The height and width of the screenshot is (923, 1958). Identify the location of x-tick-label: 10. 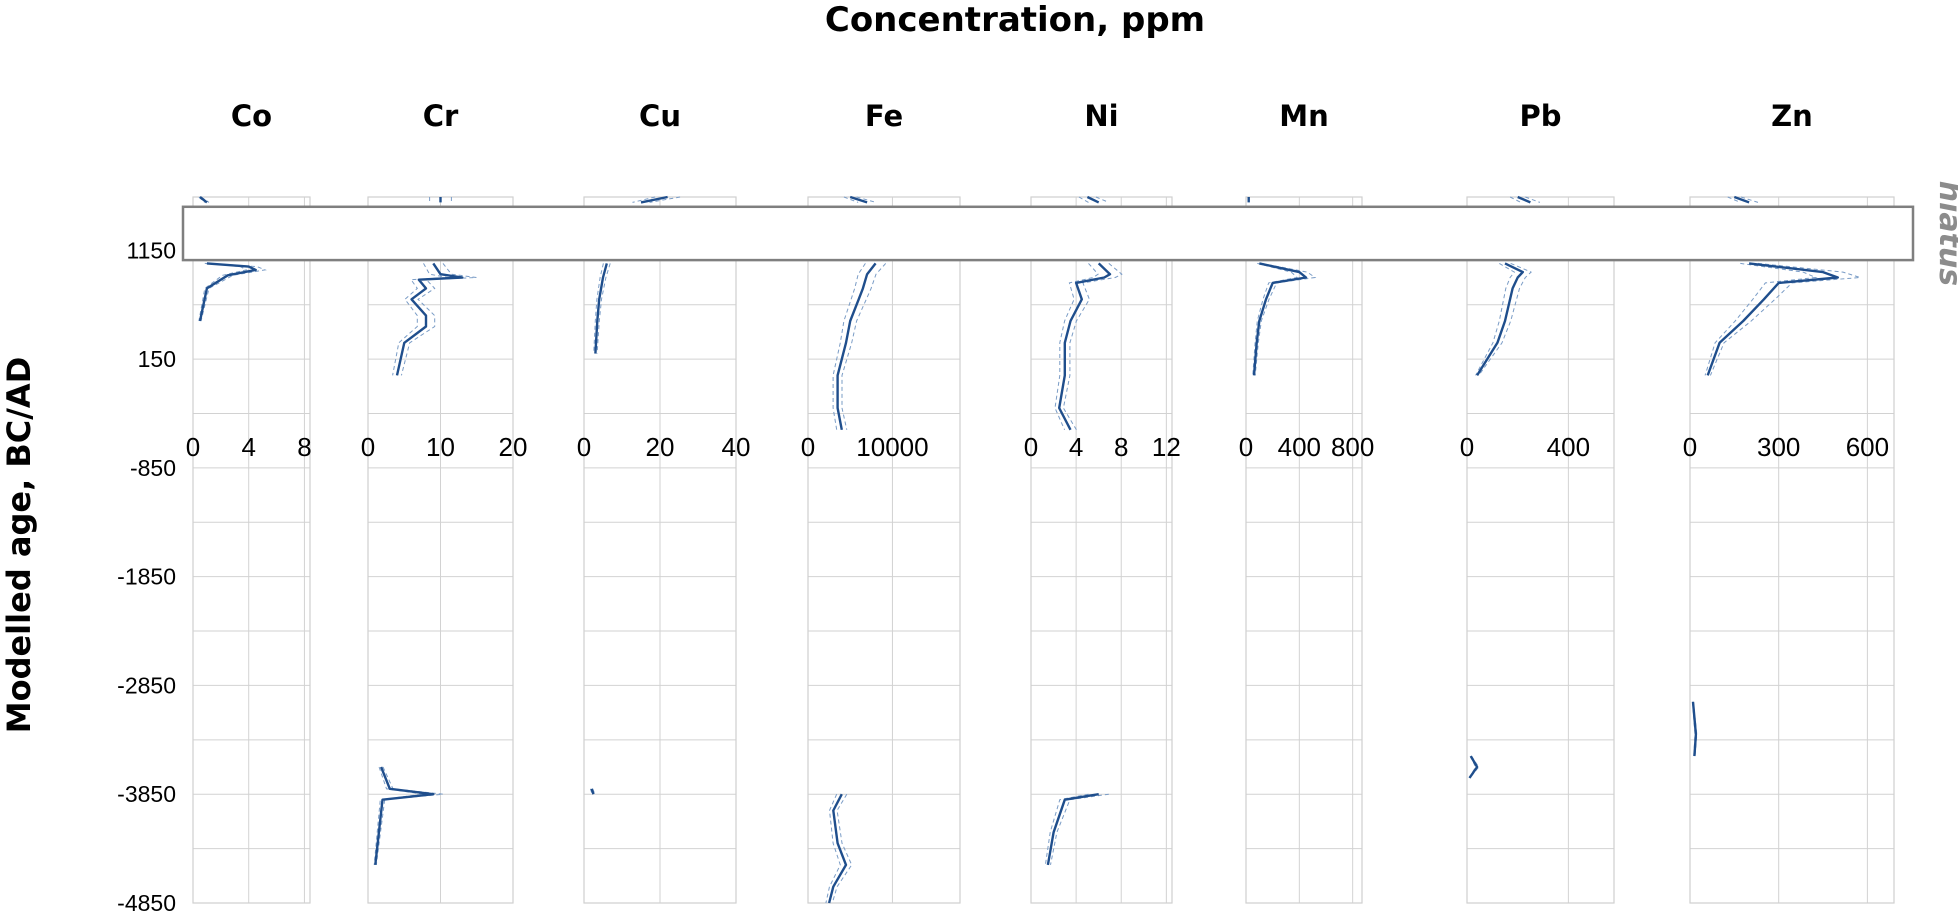
(440, 447).